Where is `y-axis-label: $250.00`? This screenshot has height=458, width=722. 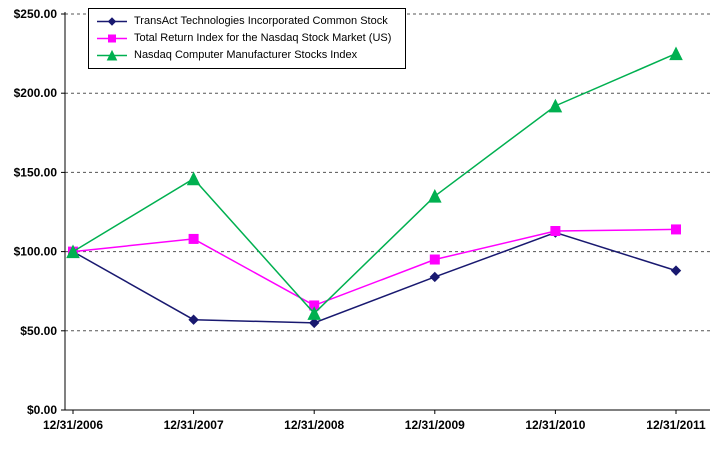 y-axis-label: $250.00 is located at coordinates (36, 14).